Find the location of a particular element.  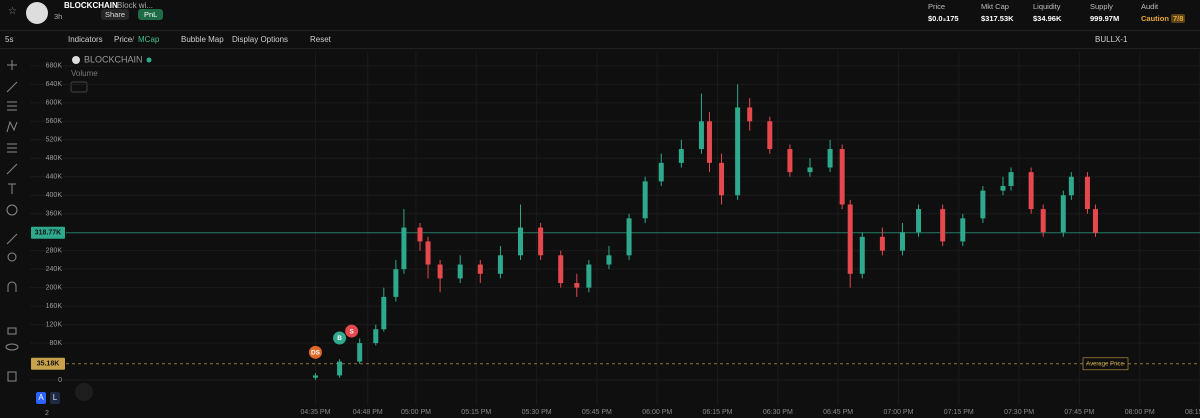

pattern-tool is located at coordinates (12, 126).